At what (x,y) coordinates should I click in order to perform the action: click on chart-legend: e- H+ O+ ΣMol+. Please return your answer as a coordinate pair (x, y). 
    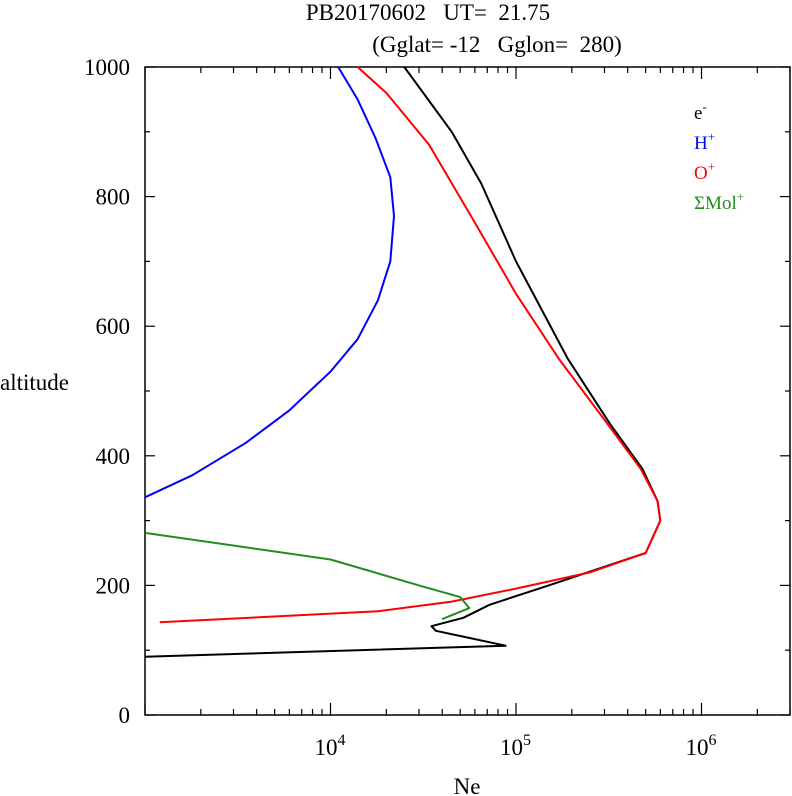
    Looking at the image, I should click on (719, 156).